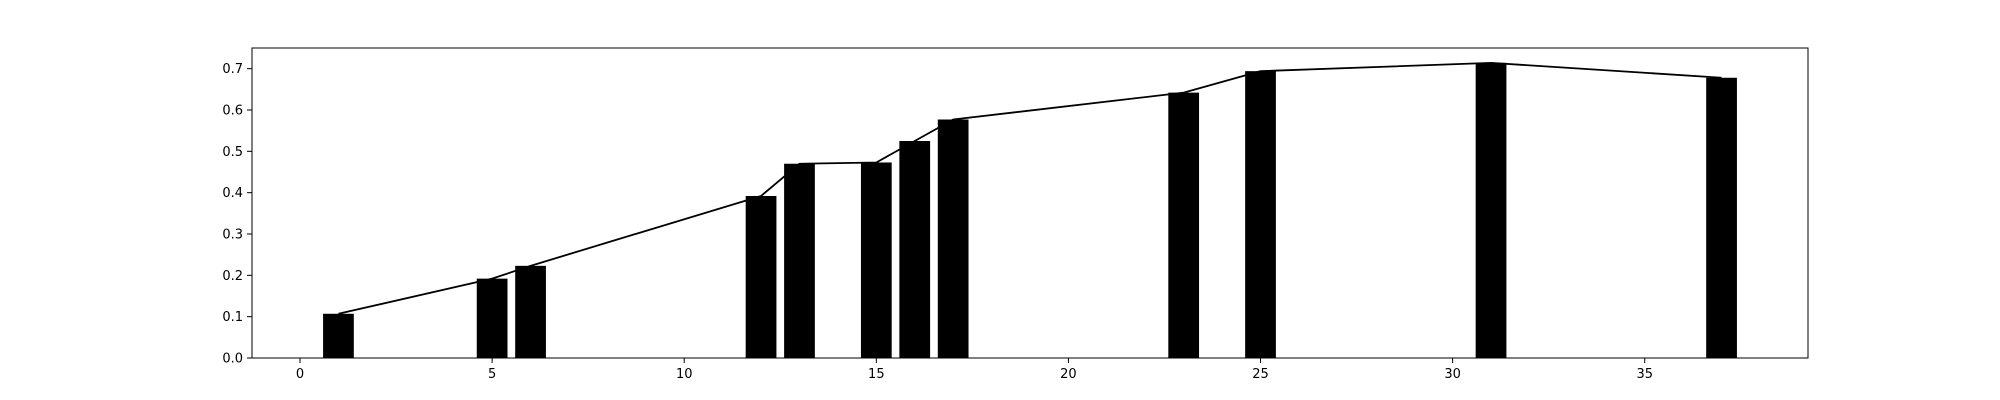 Image resolution: width=2000 pixels, height=400 pixels. I want to click on x-tick-label: 35, so click(1644, 374).